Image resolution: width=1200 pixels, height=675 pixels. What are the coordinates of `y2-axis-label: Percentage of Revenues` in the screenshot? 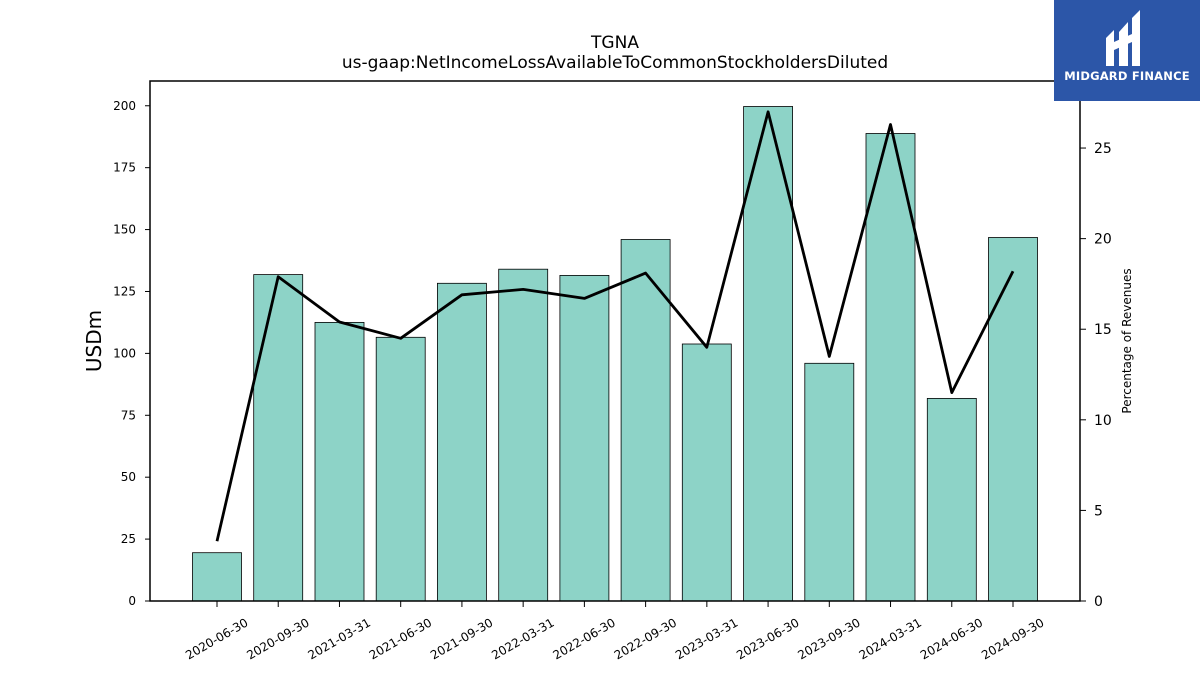 It's located at (1127, 340).